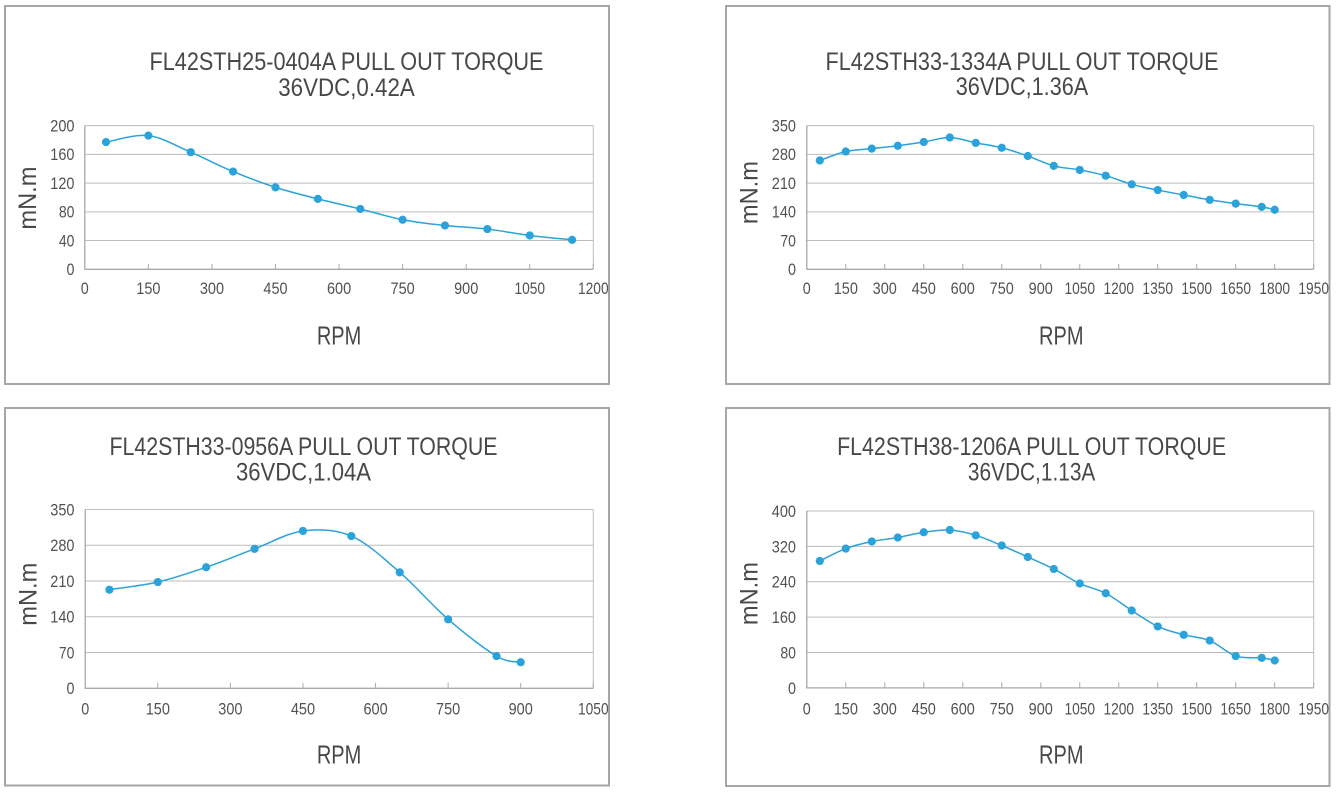 The image size is (1337, 800). Describe the element at coordinates (1031, 447) in the screenshot. I see `svg-text:FL42STH38-1206A PULL OUT TORQU: FL42STH38-1206A PULL OUT TORQUE` at that location.